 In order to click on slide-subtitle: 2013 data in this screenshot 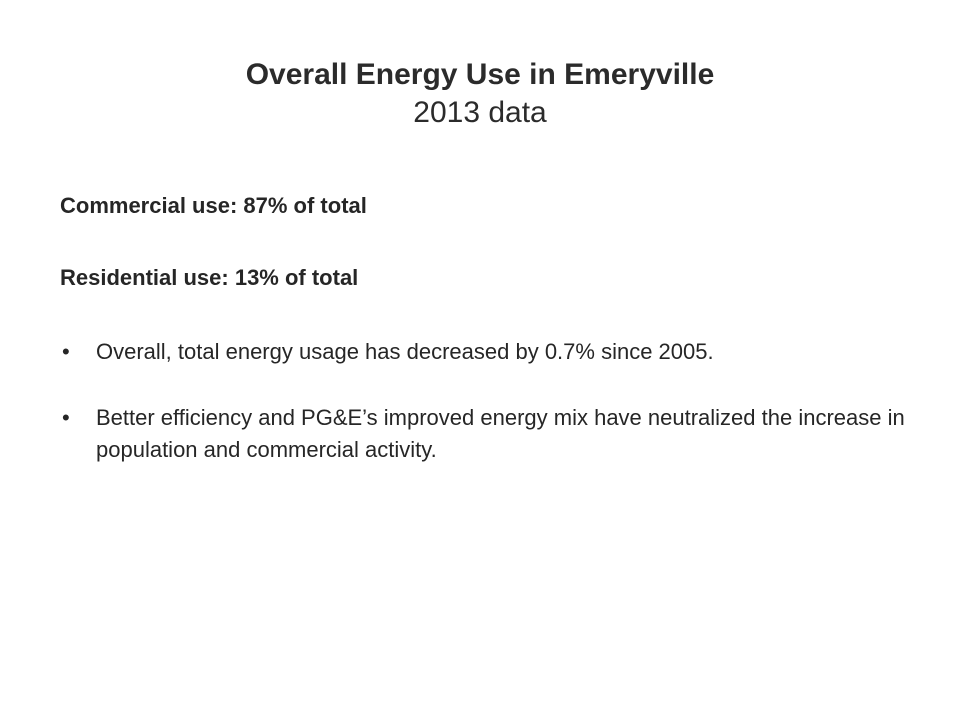, I will do `click(480, 112)`.